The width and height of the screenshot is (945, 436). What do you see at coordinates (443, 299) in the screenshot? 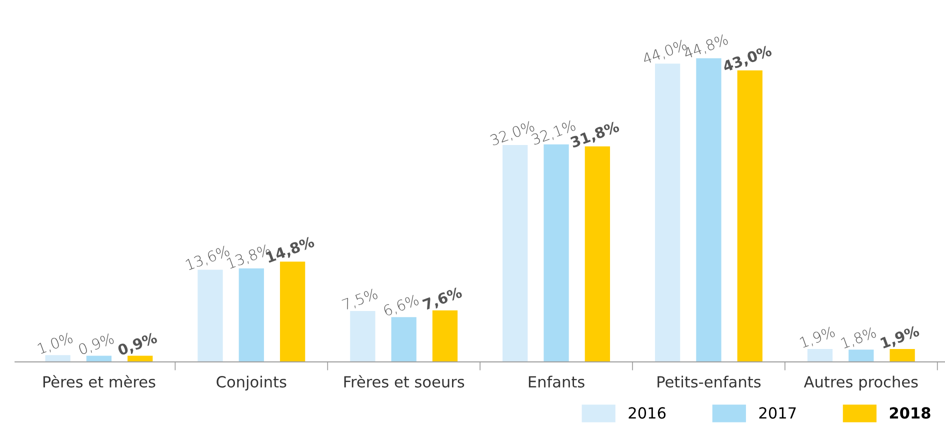
I see `data-label: 7,6%` at bounding box center [443, 299].